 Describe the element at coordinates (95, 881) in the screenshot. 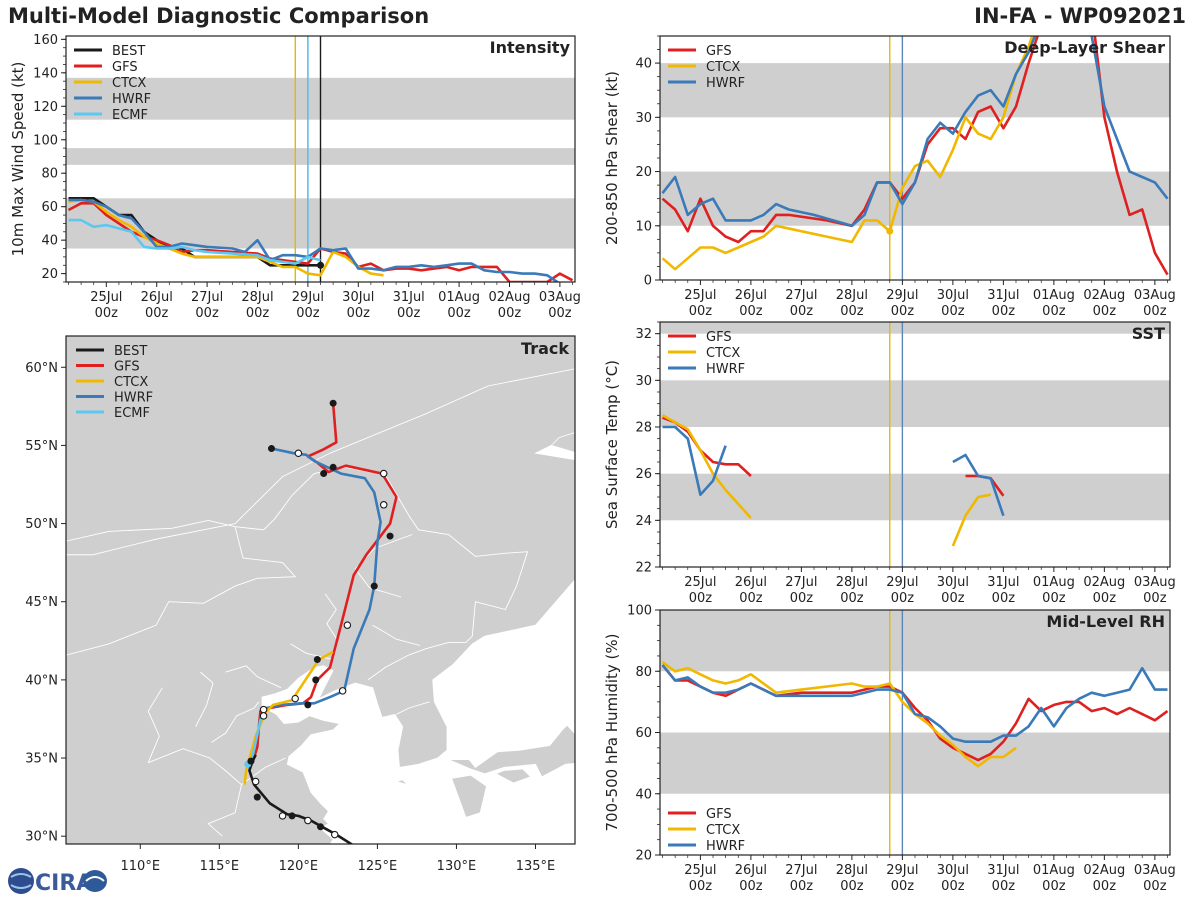

I see `satellite-emblem-icon` at that location.